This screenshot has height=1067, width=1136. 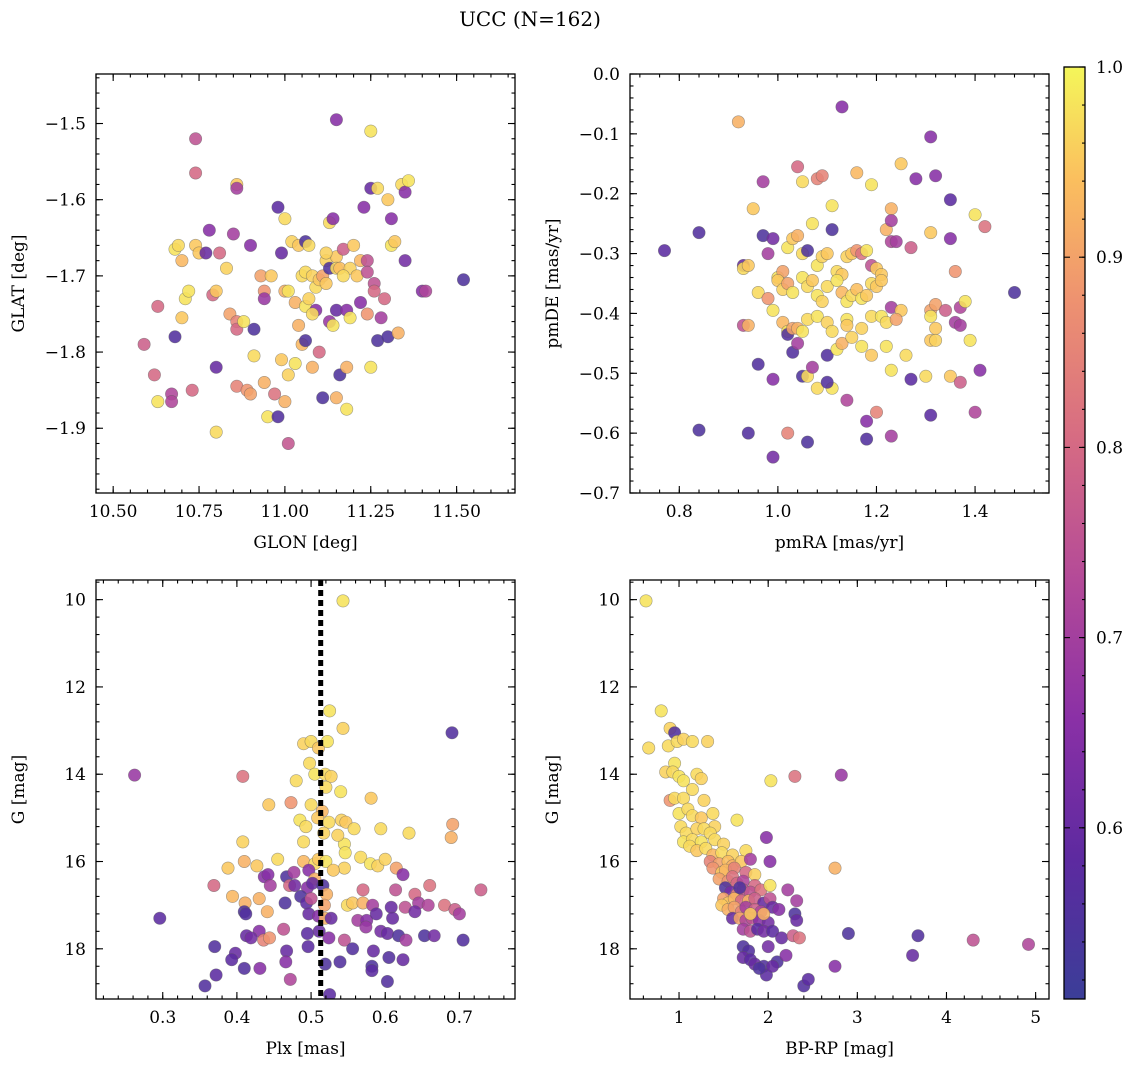 I want to click on y-axis-label: G [mag], so click(x=553, y=789).